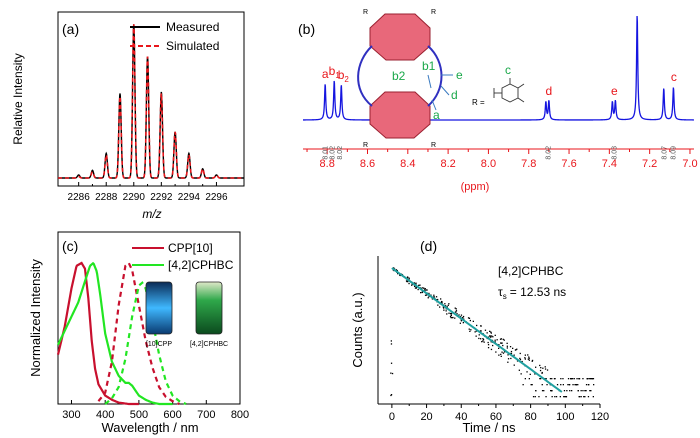  What do you see at coordinates (664, 153) in the screenshot?
I see `chart-b-integral-label: 8.07` at bounding box center [664, 153].